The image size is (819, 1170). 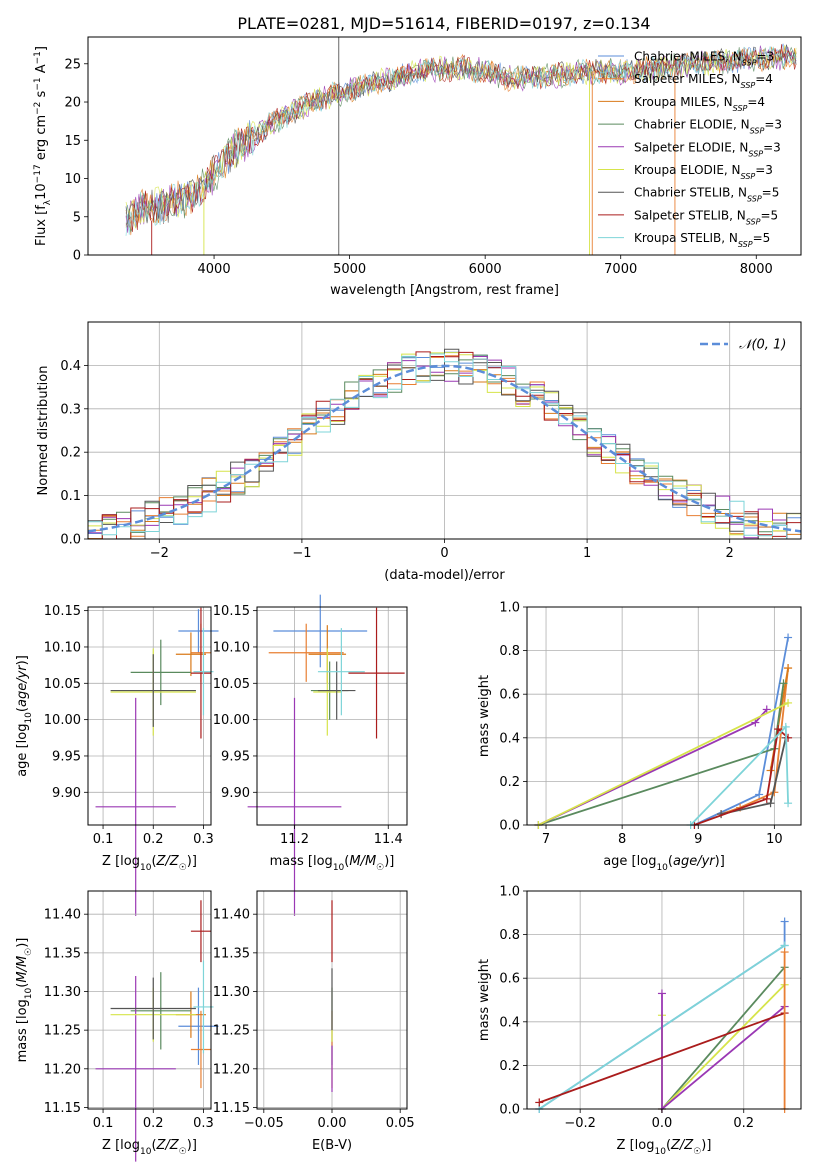 What do you see at coordinates (153, 861) in the screenshot?
I see `label-part: (` at bounding box center [153, 861].